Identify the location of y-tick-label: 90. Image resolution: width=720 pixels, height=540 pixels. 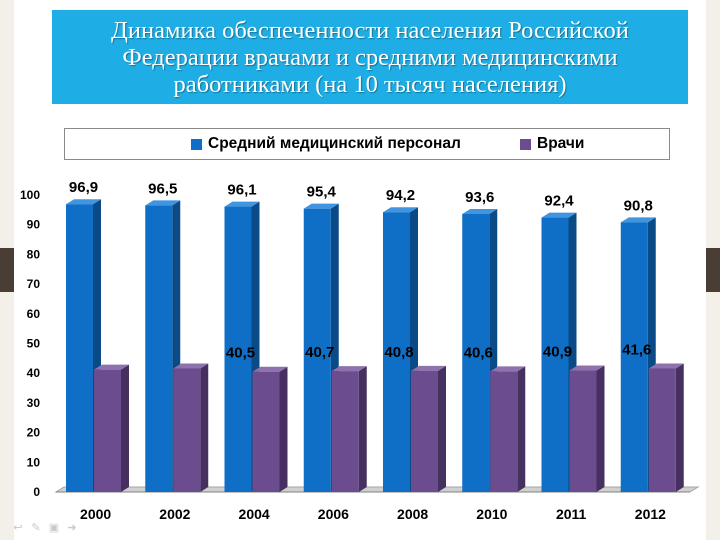
(34, 225).